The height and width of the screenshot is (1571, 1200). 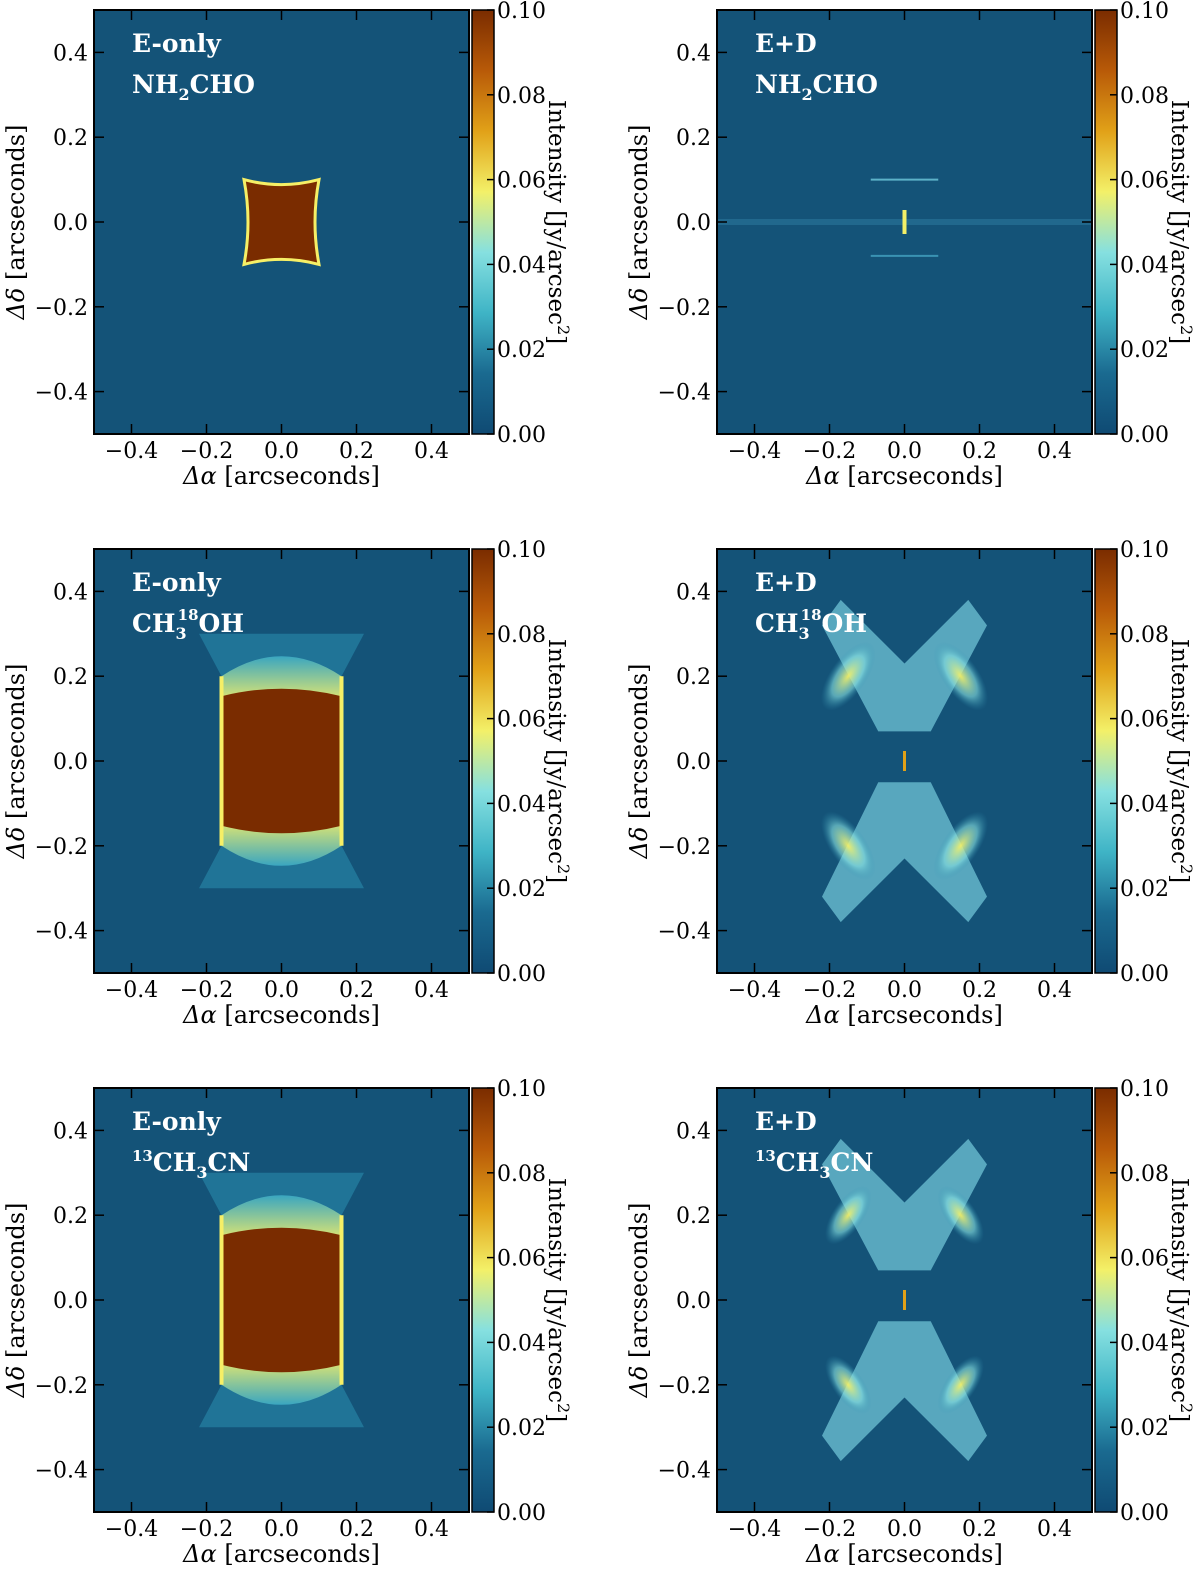 What do you see at coordinates (814, 1164) in the screenshot?
I see `panel-molecule-label: 13CH3CN` at bounding box center [814, 1164].